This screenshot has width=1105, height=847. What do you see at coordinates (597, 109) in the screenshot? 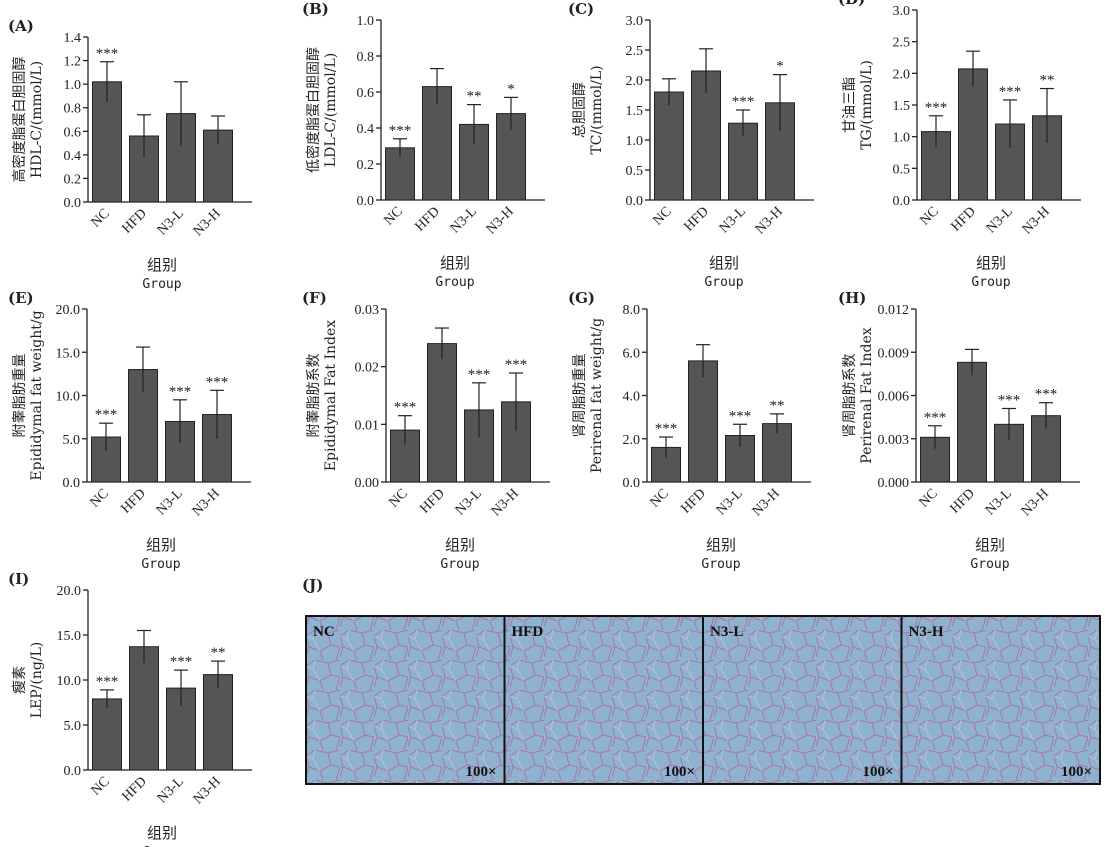
I see `y-axis-title-en: TC/(mmol/L)` at bounding box center [597, 109].